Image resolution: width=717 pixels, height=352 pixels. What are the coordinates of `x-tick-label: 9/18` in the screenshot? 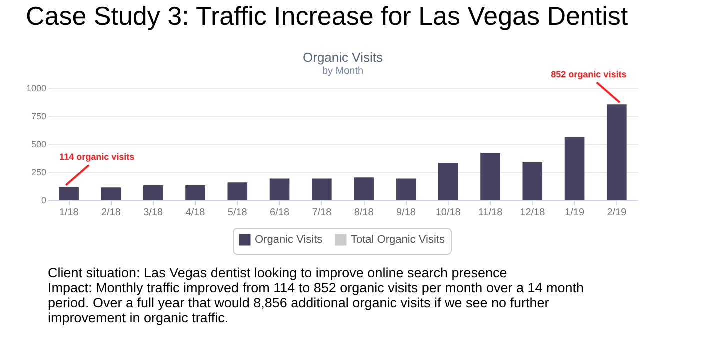 It's located at (406, 213).